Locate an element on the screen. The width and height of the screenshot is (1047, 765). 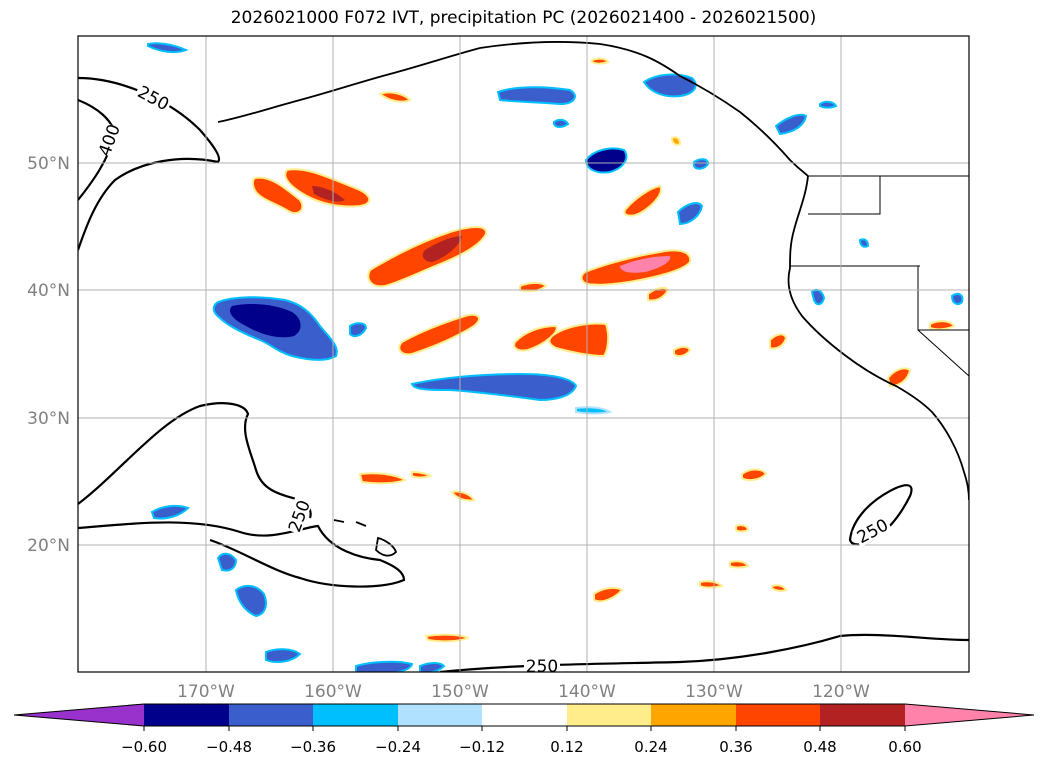
contour-label: 250 is located at coordinates (542, 667).